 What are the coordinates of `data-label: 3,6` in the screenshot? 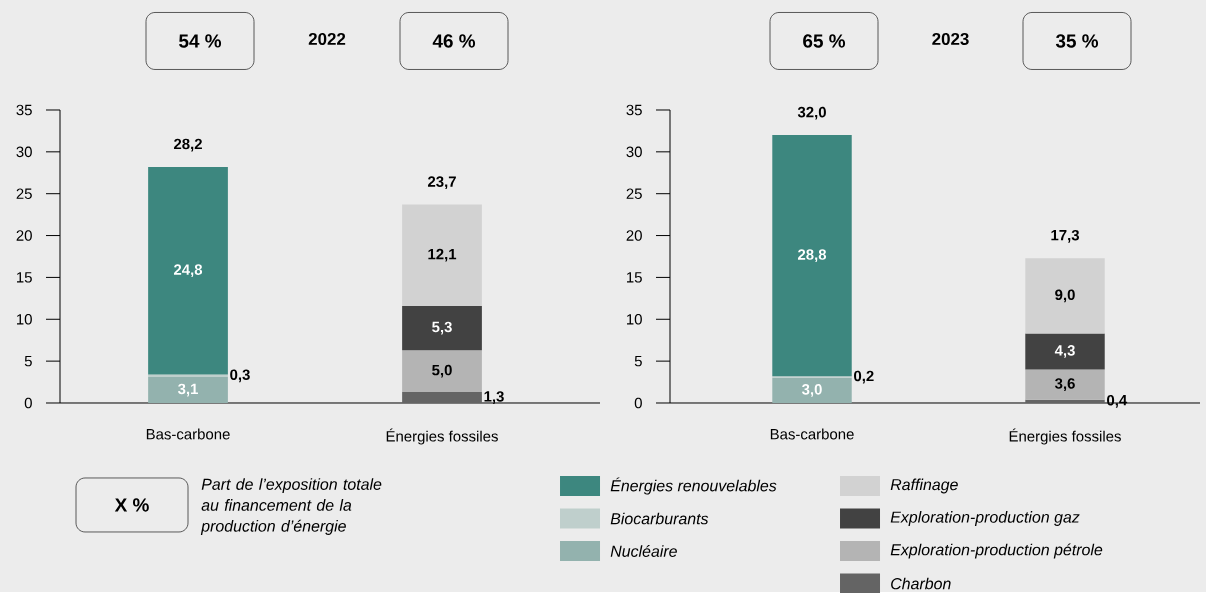 It's located at (1064, 384).